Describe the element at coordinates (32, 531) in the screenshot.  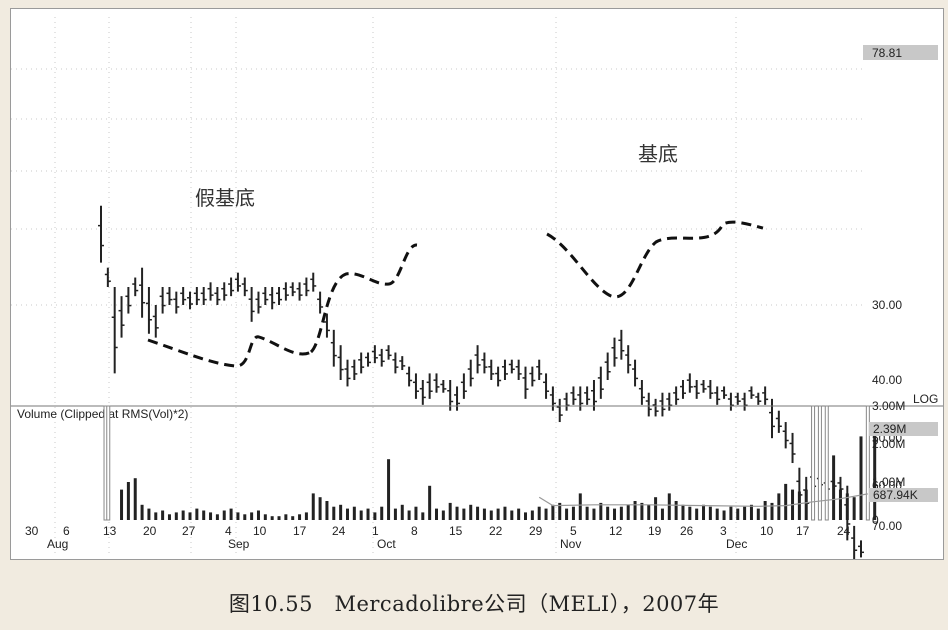
I see `x-day-label: 30` at that location.